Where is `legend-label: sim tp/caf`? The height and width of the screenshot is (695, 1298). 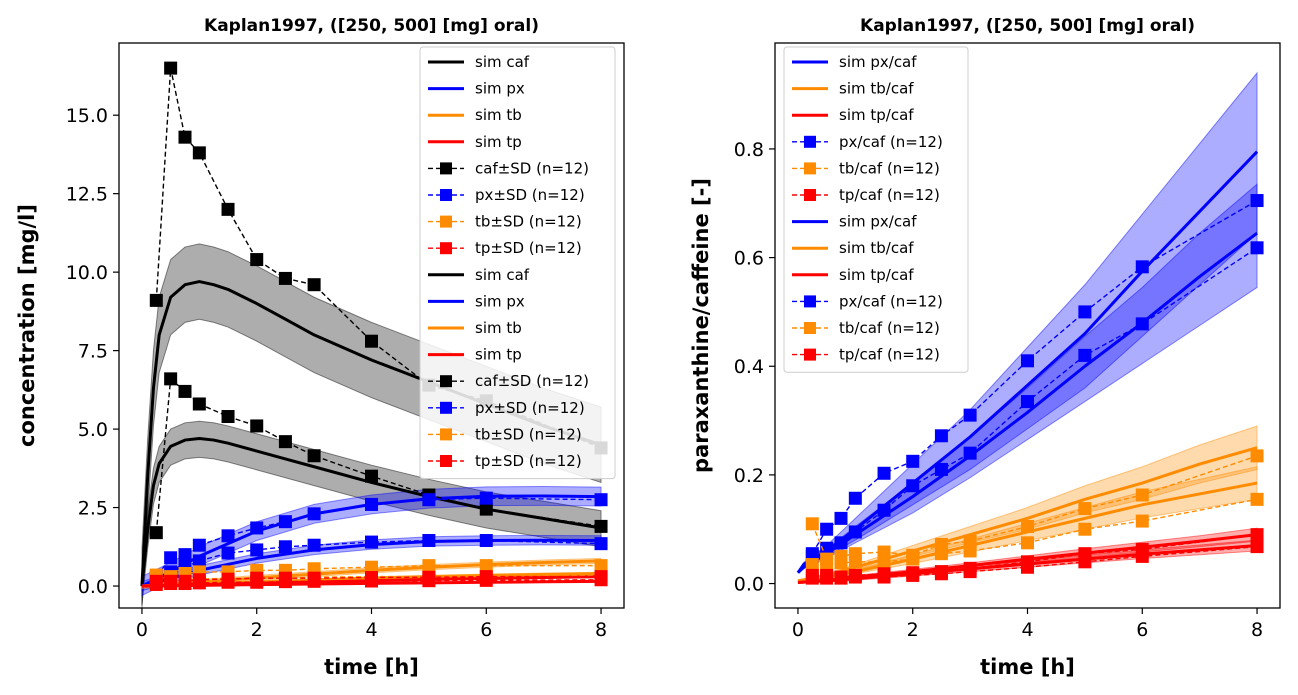
legend-label: sim tp/caf is located at coordinates (876, 275).